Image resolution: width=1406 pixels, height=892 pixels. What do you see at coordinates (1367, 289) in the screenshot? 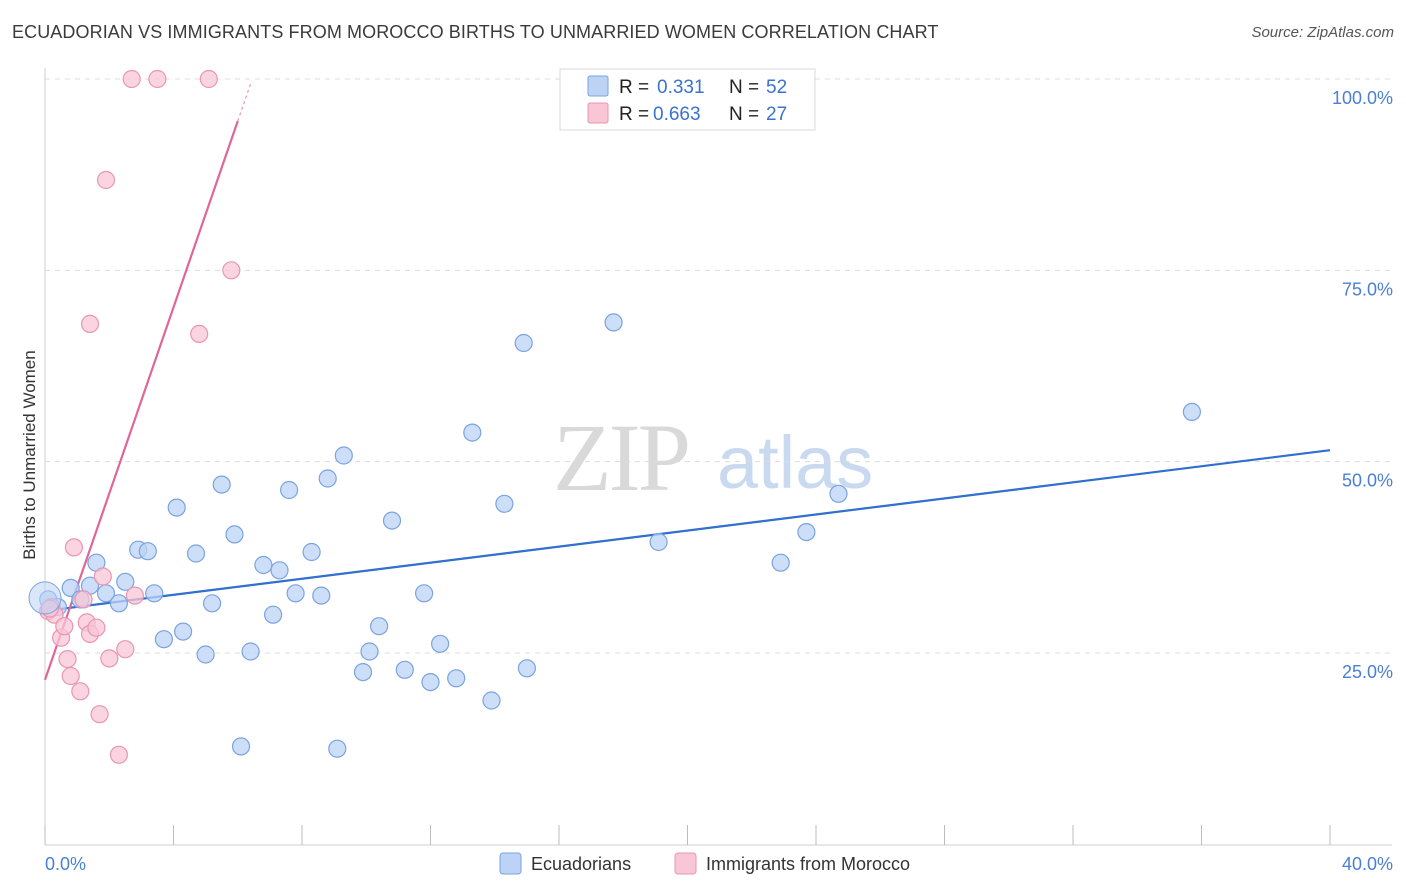
I see `y-tick-label-1: 75.0%` at bounding box center [1367, 289].